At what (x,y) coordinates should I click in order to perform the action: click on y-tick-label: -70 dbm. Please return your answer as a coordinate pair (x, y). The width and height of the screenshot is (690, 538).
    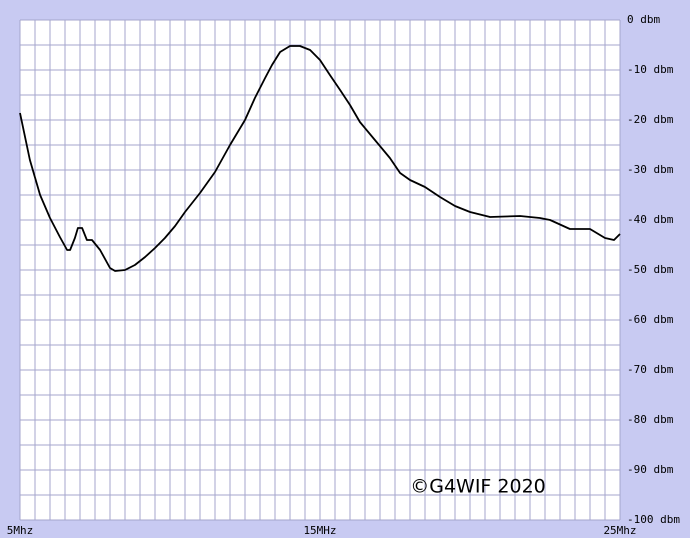
    Looking at the image, I should click on (650, 369).